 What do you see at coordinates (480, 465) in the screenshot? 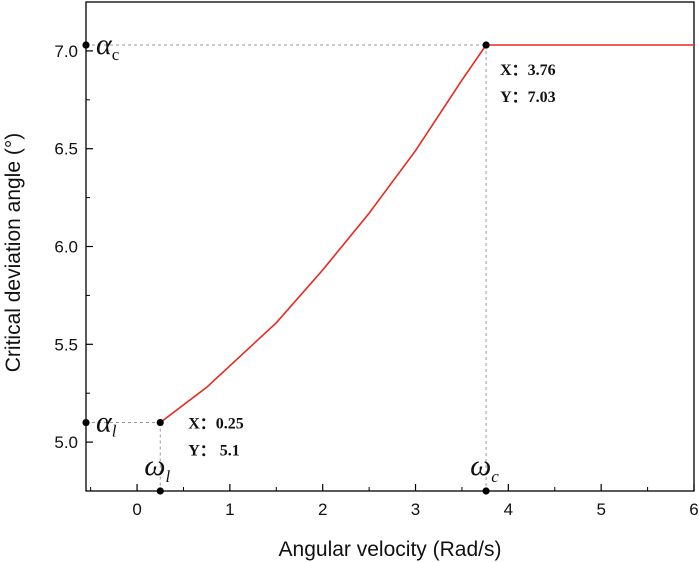
I see `omega-c-symbol: ω` at bounding box center [480, 465].